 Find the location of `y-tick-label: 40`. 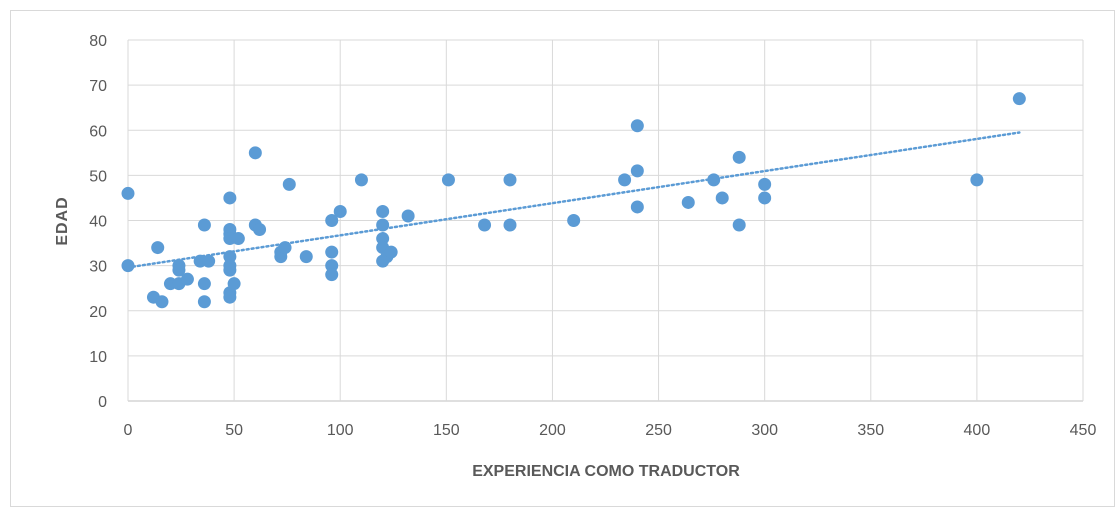

y-tick-label: 40 is located at coordinates (98, 222).